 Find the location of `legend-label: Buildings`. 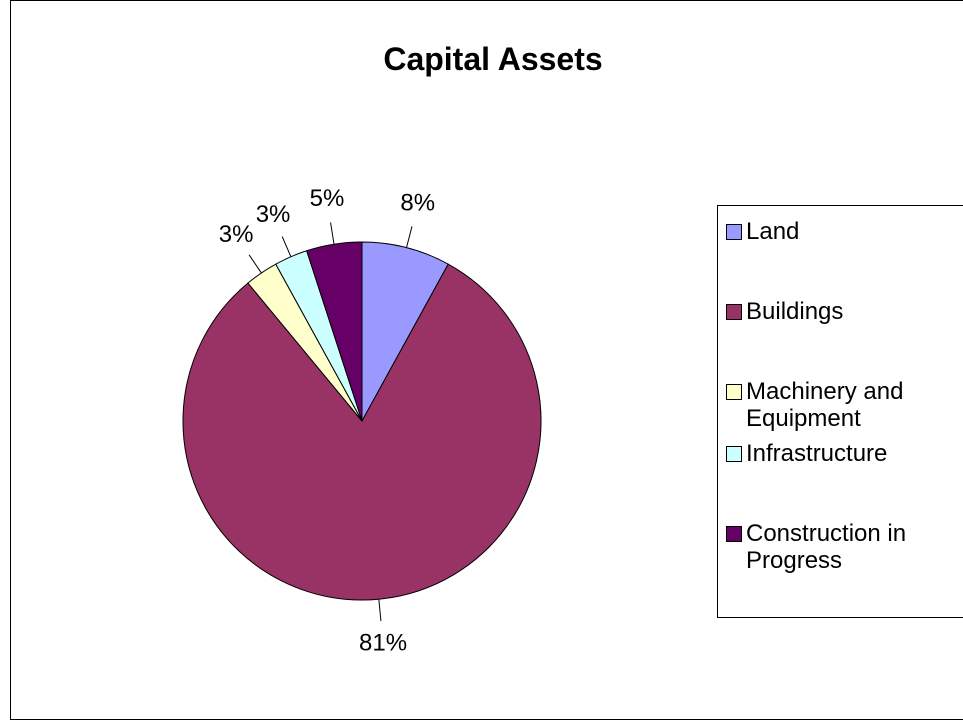

legend-label: Buildings is located at coordinates (795, 311).